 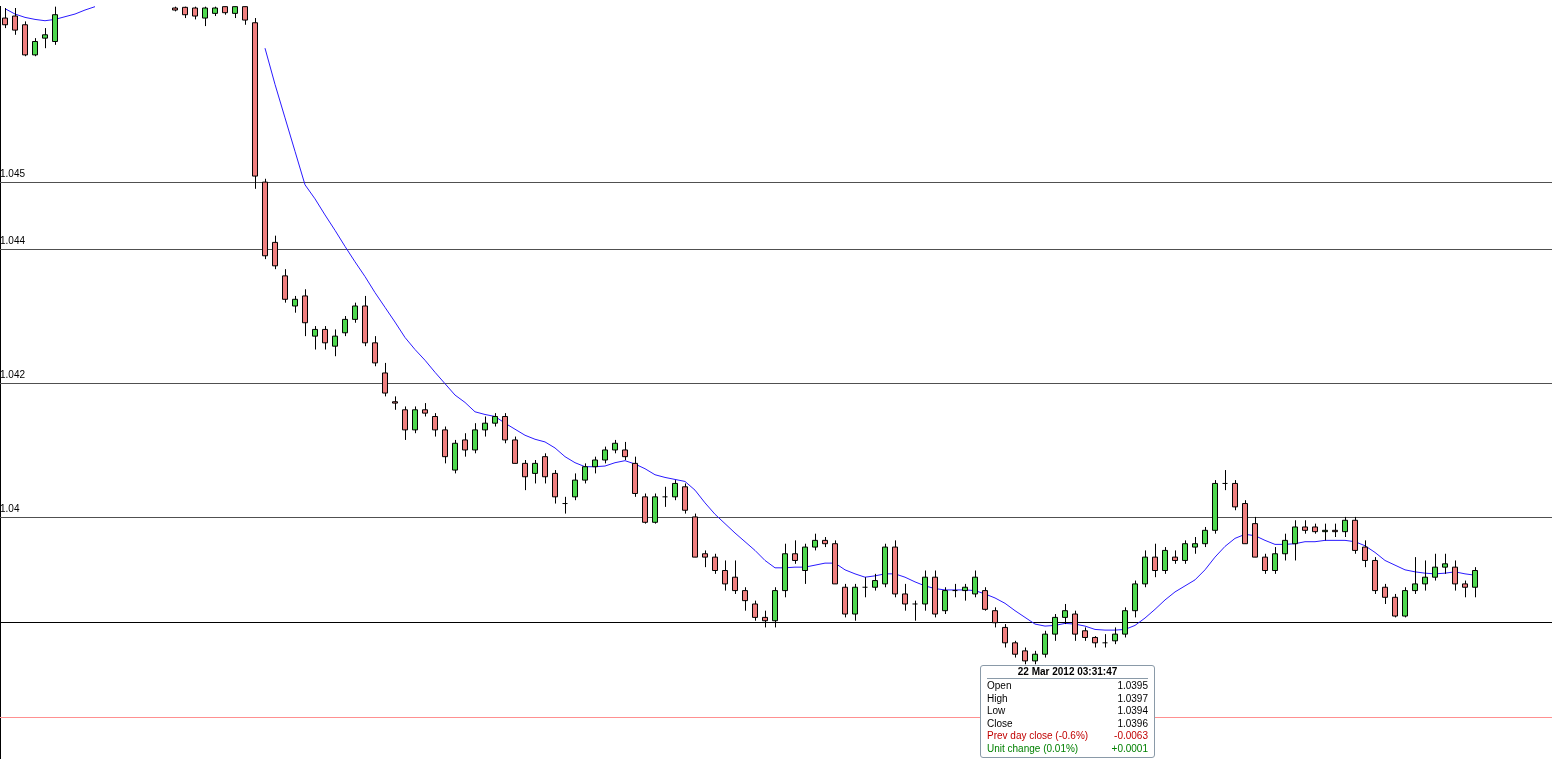 What do you see at coordinates (1033, 748) in the screenshot?
I see `annotation: Unit change (0.01%)` at bounding box center [1033, 748].